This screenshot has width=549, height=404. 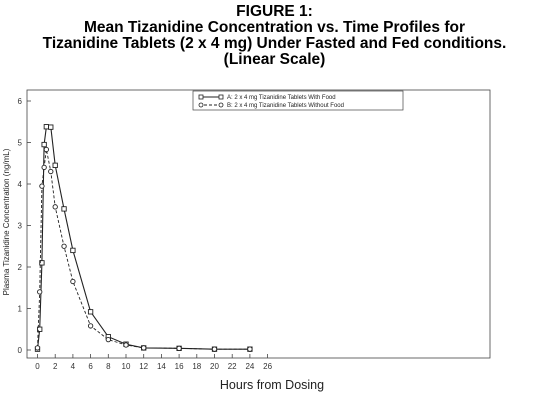 What do you see at coordinates (20, 309) in the screenshot?
I see `y-tick-label: 1` at bounding box center [20, 309].